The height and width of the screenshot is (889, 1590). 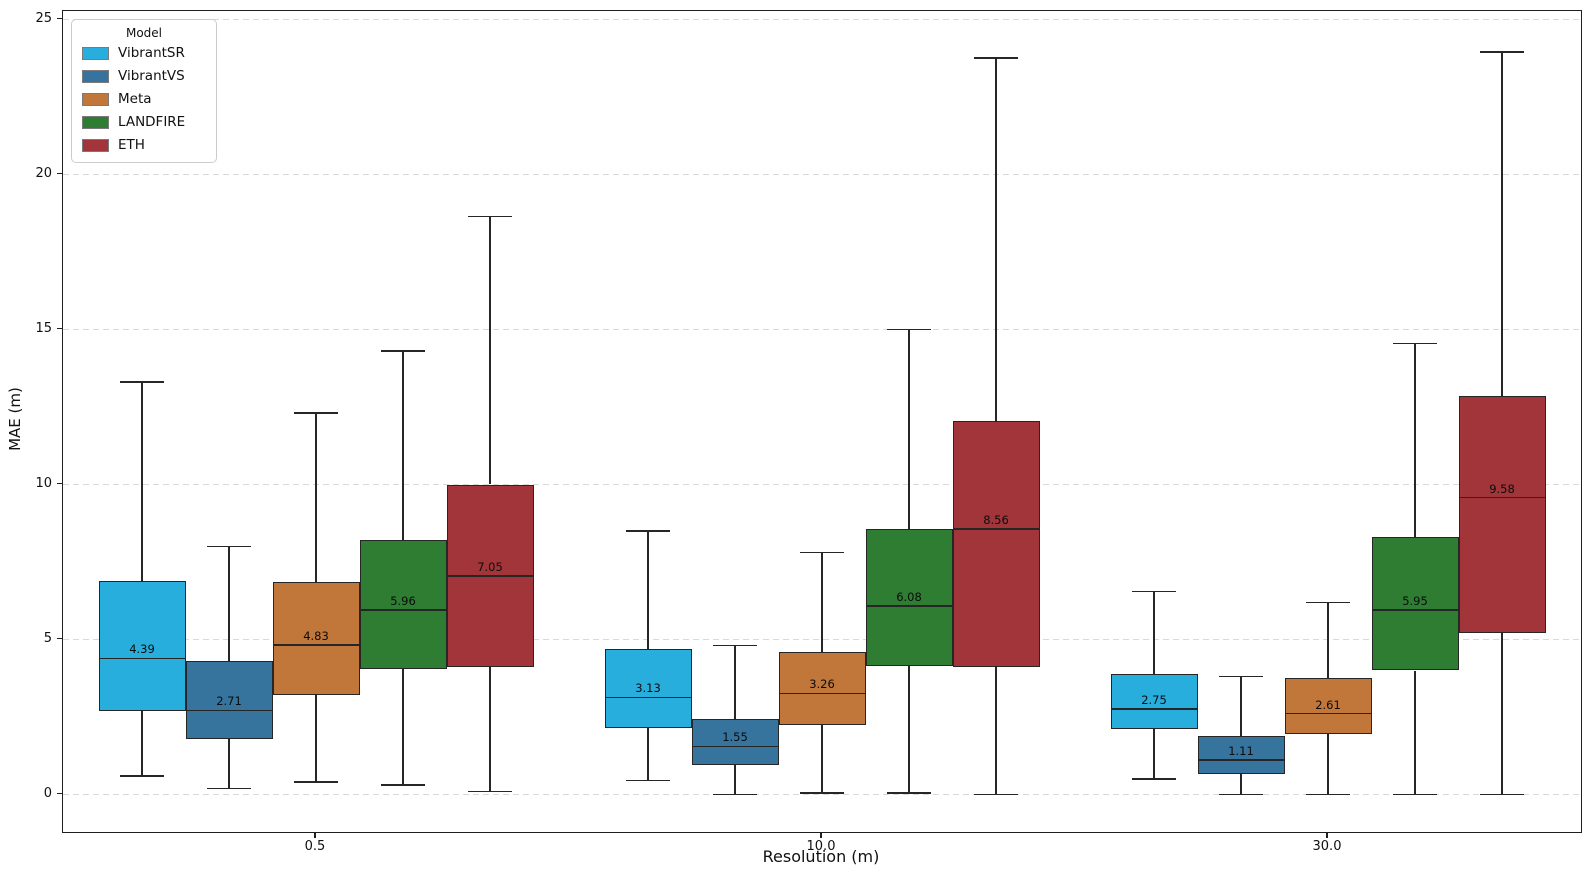 What do you see at coordinates (151, 53) in the screenshot?
I see `legend-label: VibrantSR` at bounding box center [151, 53].